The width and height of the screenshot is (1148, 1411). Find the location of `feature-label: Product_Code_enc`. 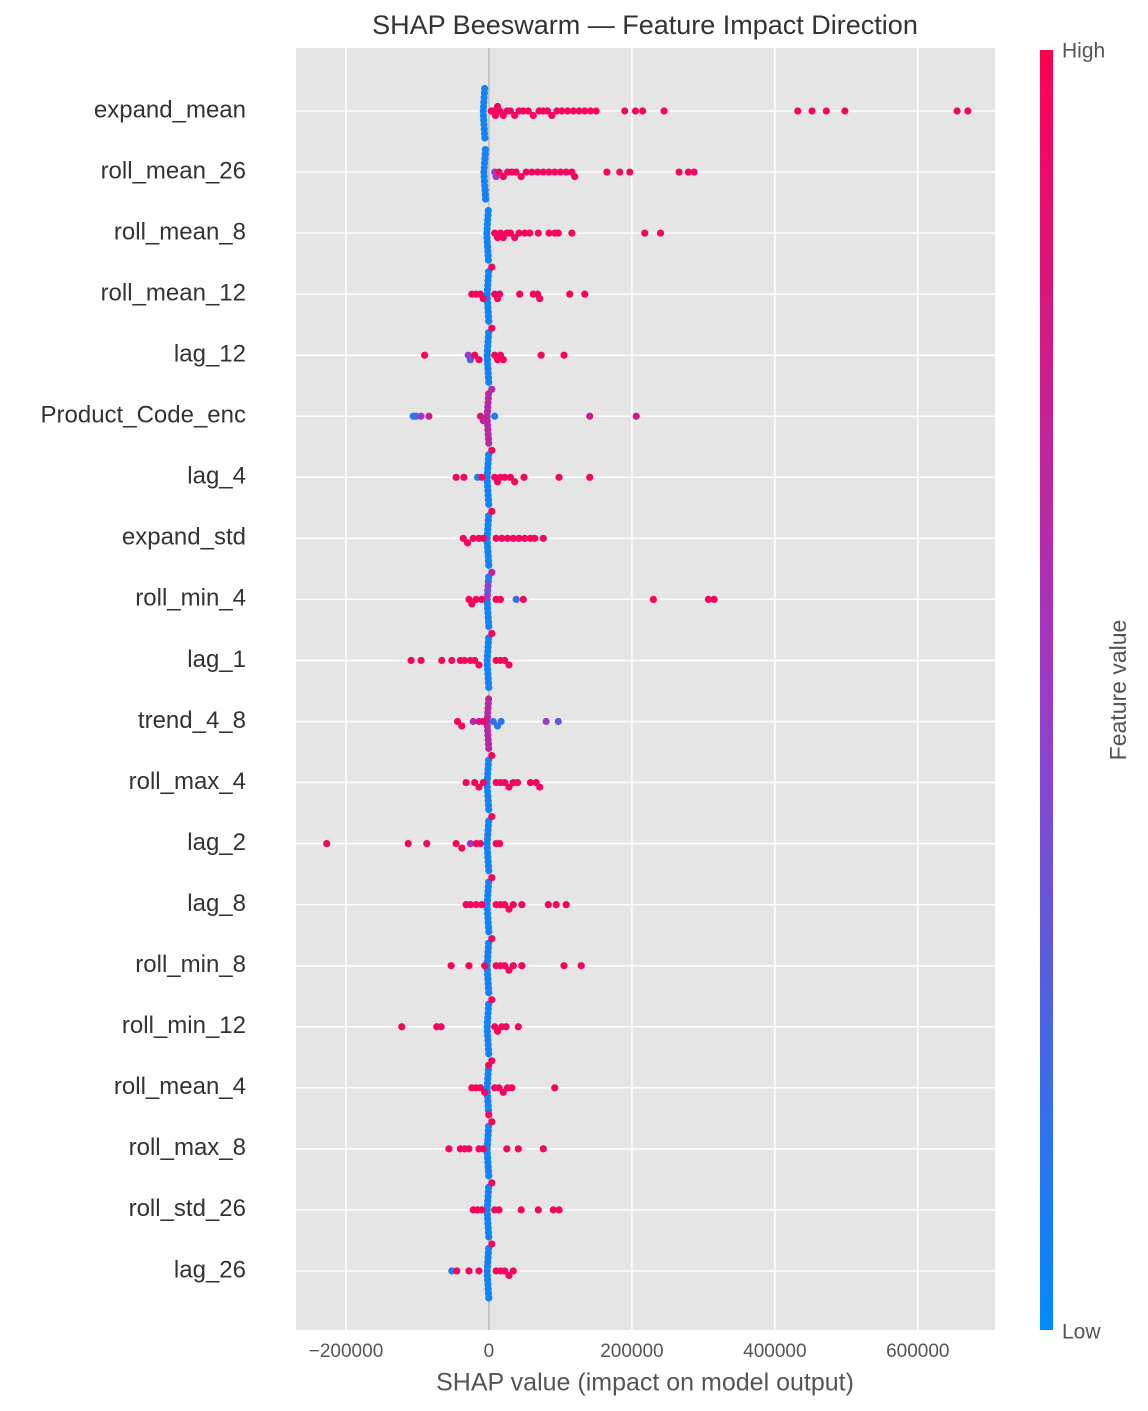

feature-label: Product_Code_enc is located at coordinates (143, 415).